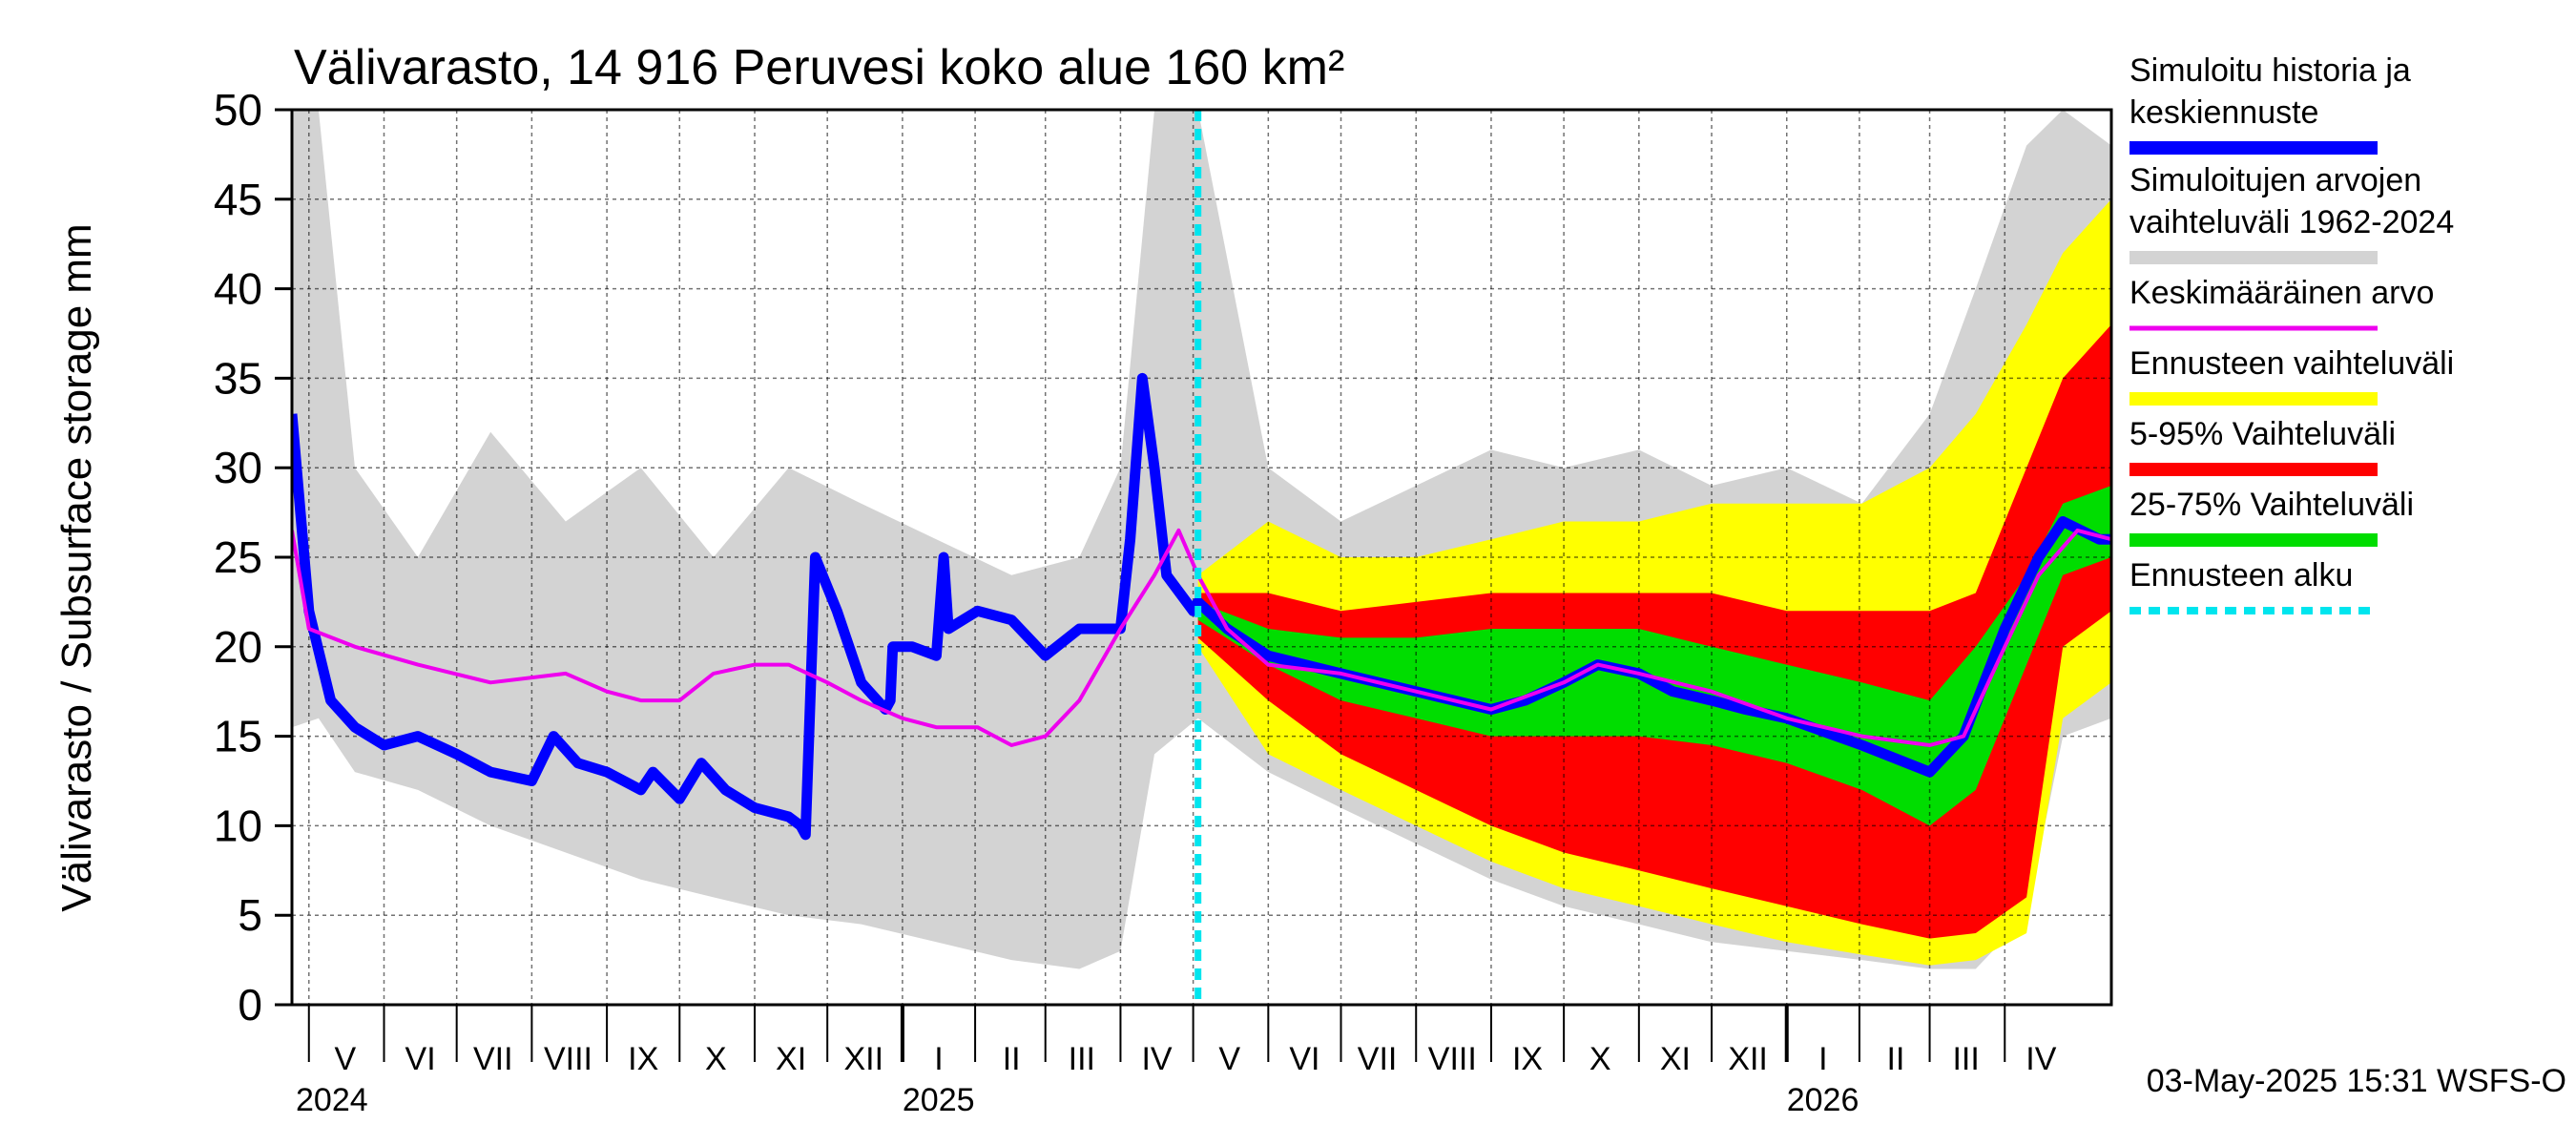 This screenshot has width=2576, height=1145. What do you see at coordinates (1965, 1059) in the screenshot?
I see `month-label-22: III` at bounding box center [1965, 1059].